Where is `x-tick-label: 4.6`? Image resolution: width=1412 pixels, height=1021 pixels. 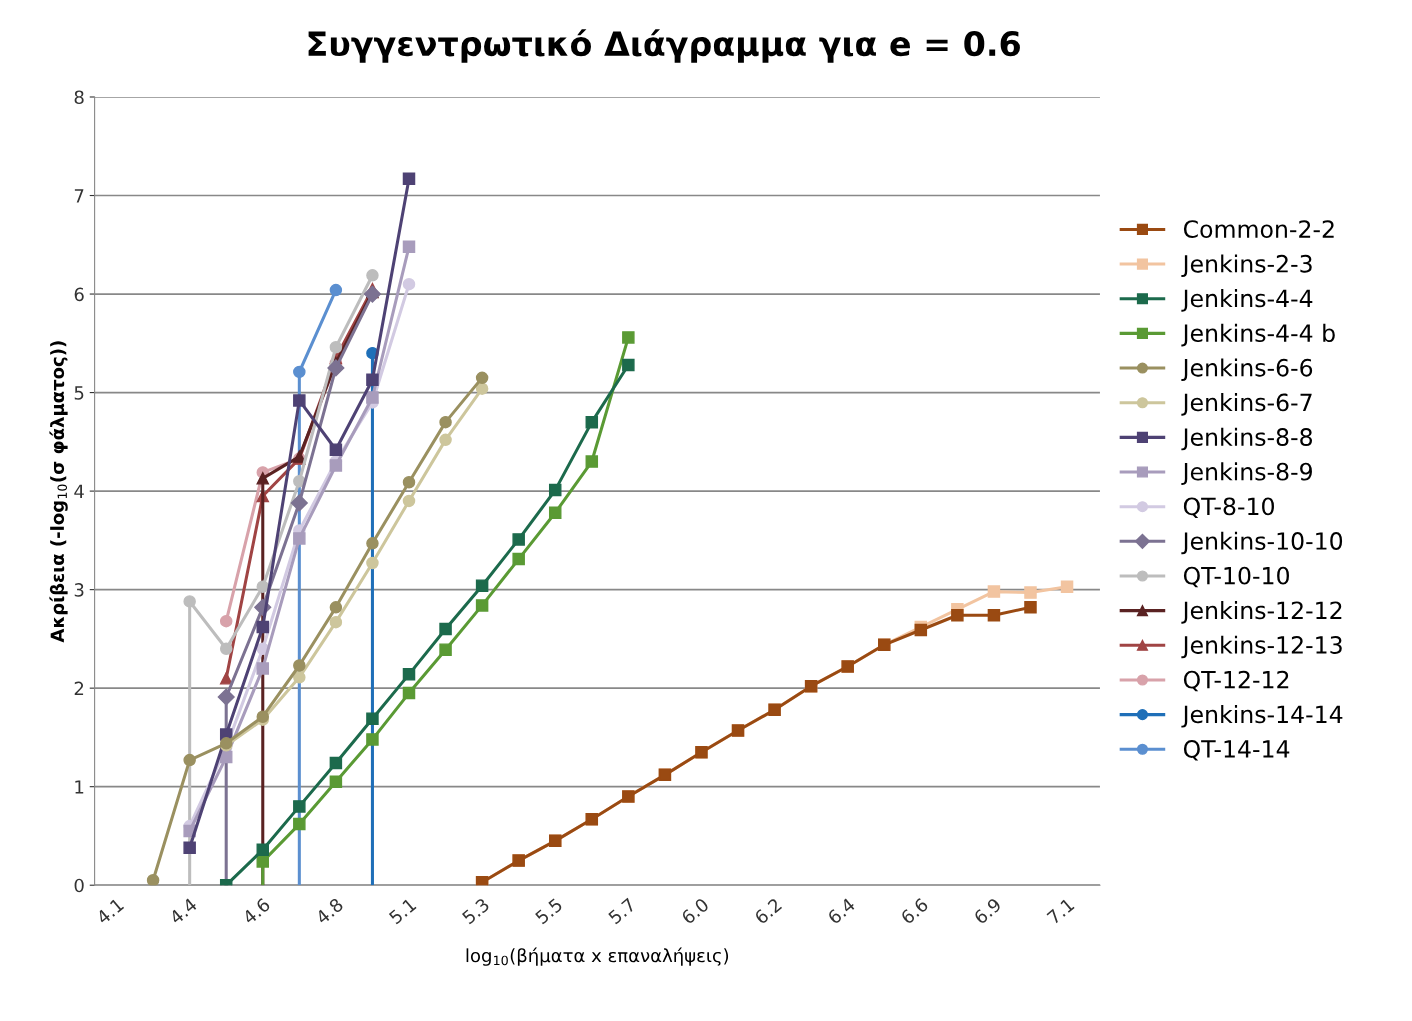
x-tick-label: 4.6 is located at coordinates (256, 911).